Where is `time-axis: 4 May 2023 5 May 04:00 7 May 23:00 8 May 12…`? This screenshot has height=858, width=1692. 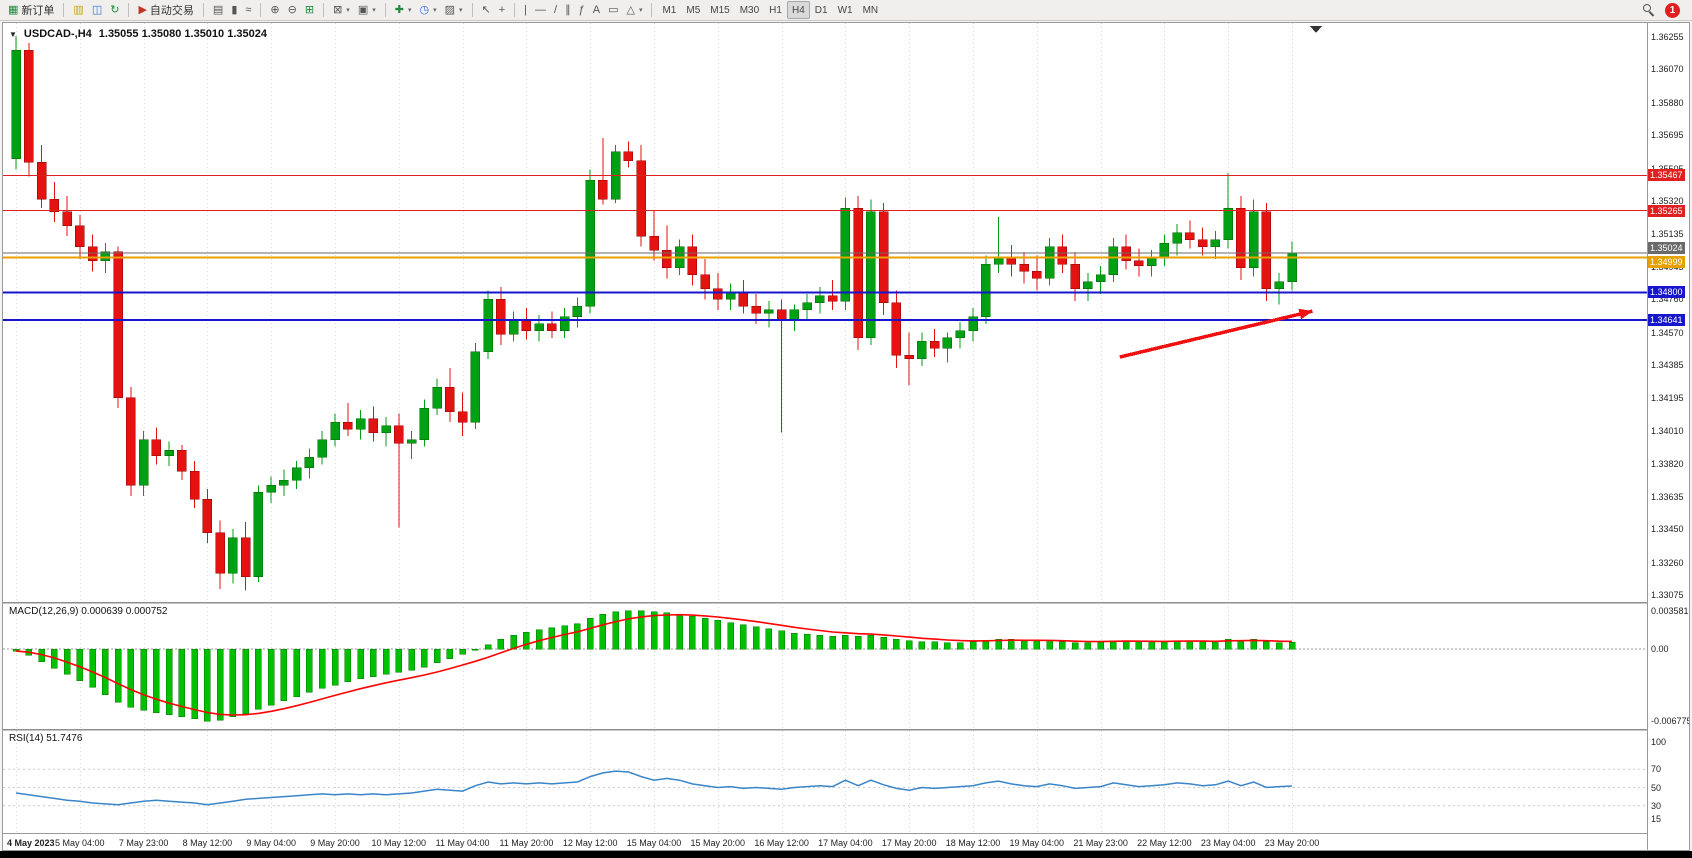
time-axis: 4 May 2023 5 May 04:00 7 May 23:00 8 May 12… is located at coordinates (825, 841).